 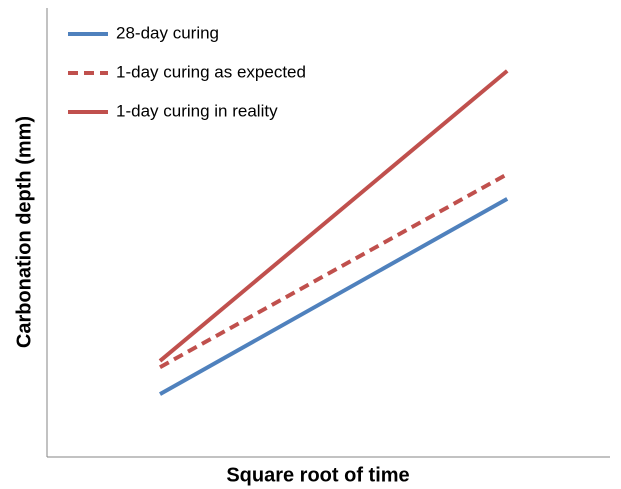 What do you see at coordinates (167, 32) in the screenshot?
I see `legend-label: 28-day curing` at bounding box center [167, 32].